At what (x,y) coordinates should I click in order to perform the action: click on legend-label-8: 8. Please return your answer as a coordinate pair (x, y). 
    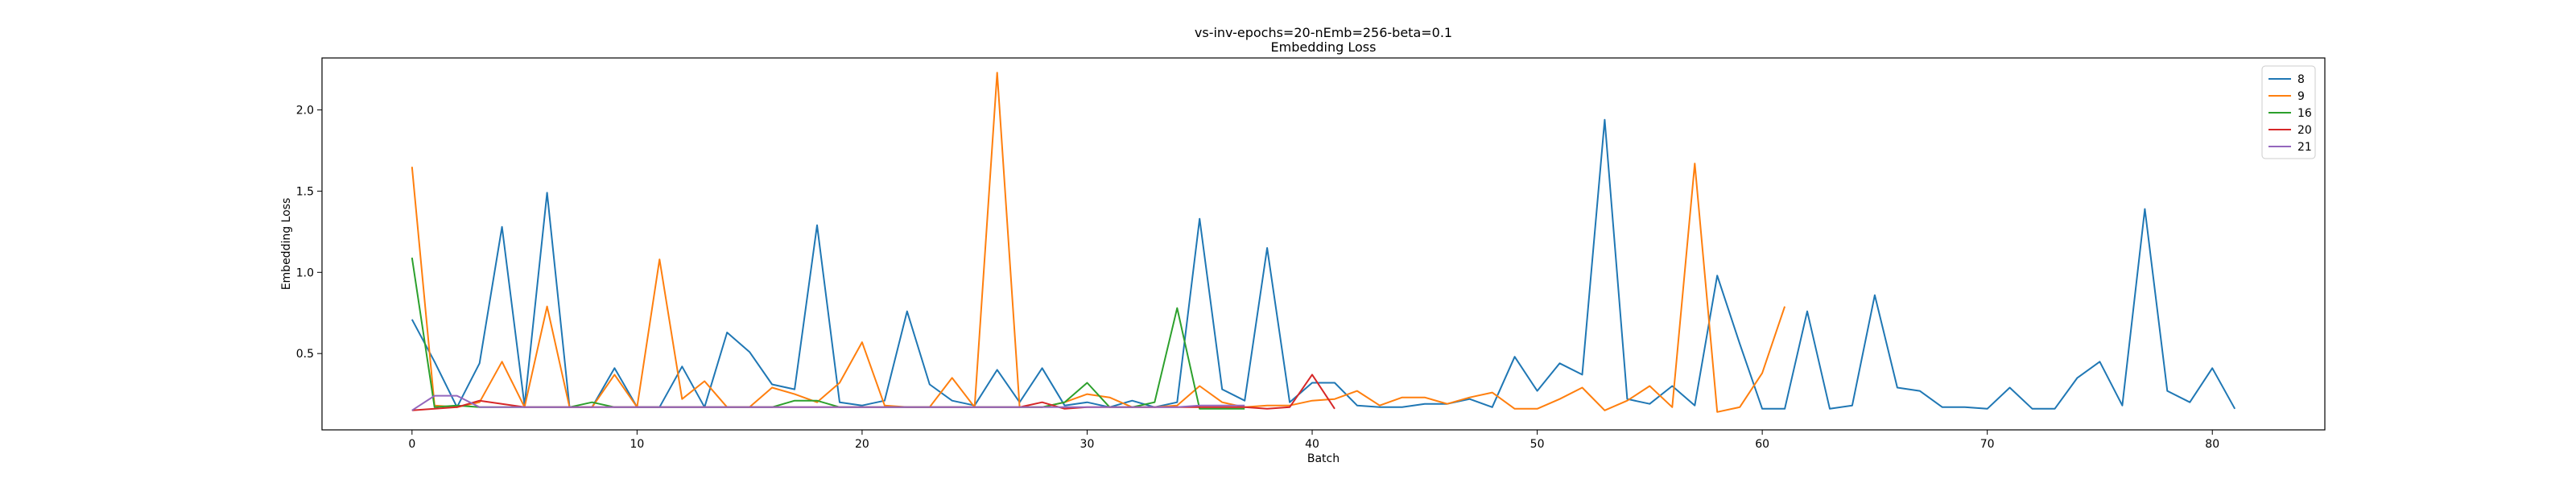
    Looking at the image, I should click on (2301, 79).